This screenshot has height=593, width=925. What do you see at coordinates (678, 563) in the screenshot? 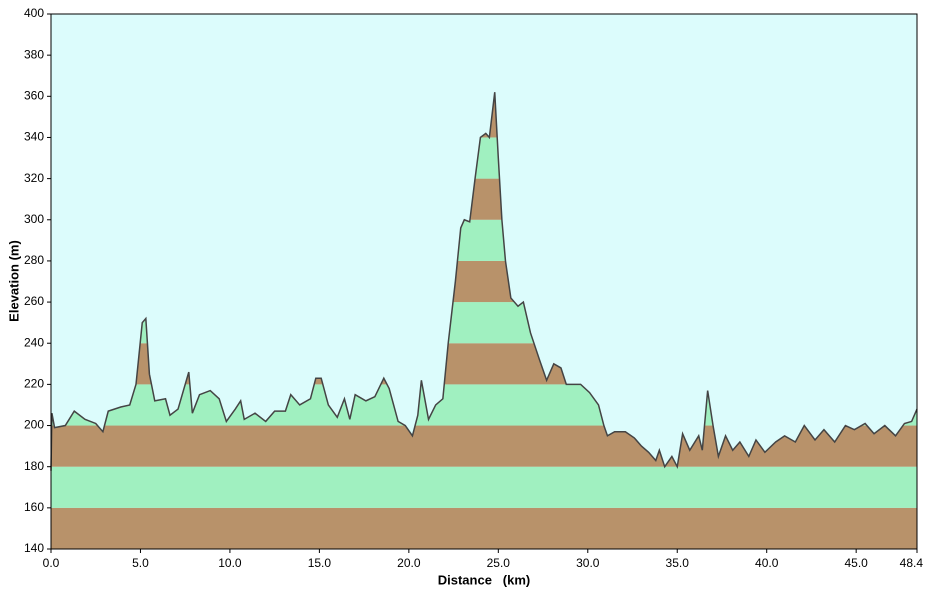
I see `x-tick-label: 35.0` at bounding box center [678, 563].